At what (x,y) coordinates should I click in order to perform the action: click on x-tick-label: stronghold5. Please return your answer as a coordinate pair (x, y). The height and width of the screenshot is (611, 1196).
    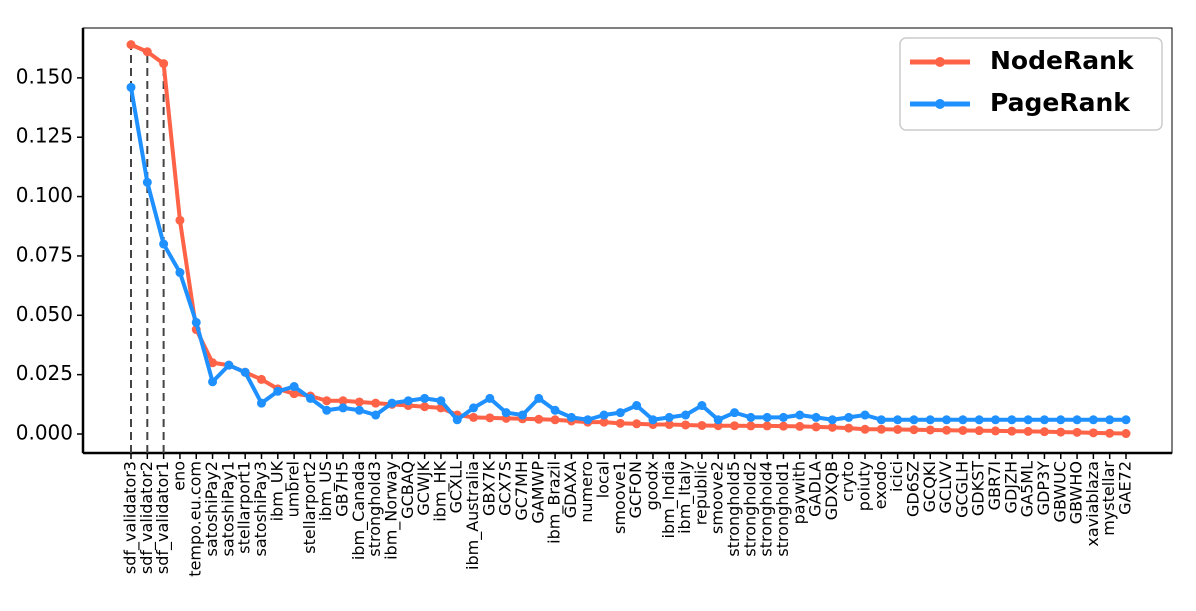
    Looking at the image, I should click on (733, 509).